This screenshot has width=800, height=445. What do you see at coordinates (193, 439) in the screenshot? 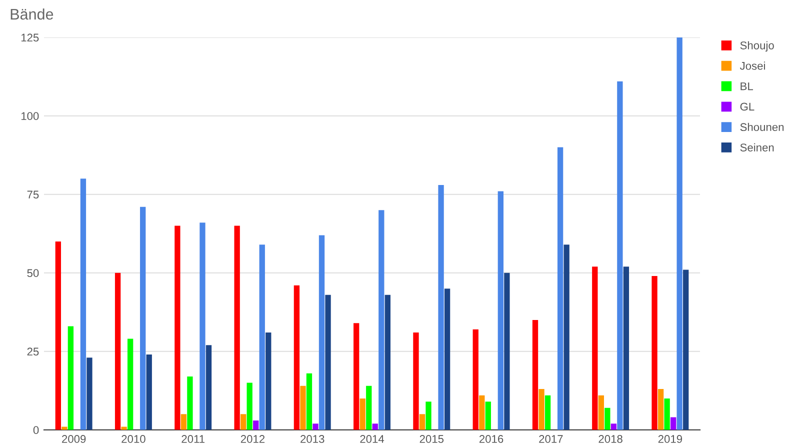
I see `x-tick-label: 2011` at bounding box center [193, 439].